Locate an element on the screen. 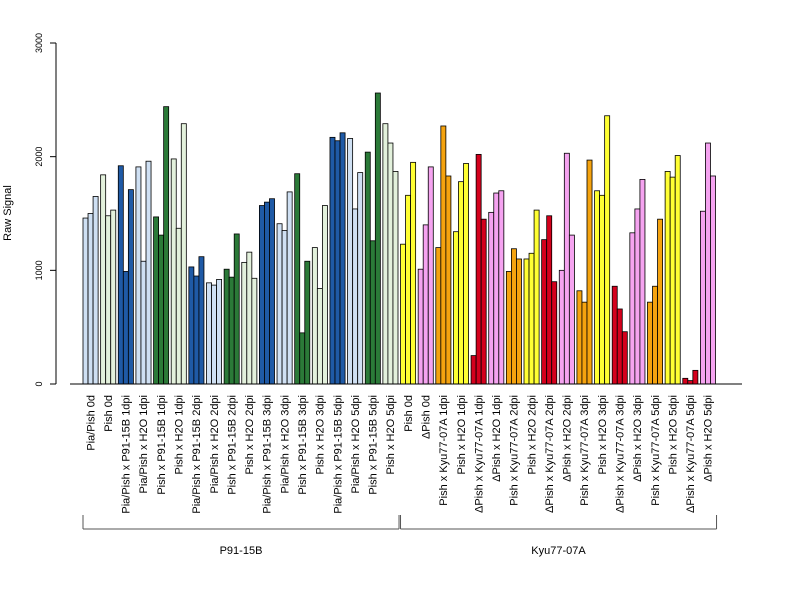  y-axis: 0 1000 2000 3000 is located at coordinates (45, 210).